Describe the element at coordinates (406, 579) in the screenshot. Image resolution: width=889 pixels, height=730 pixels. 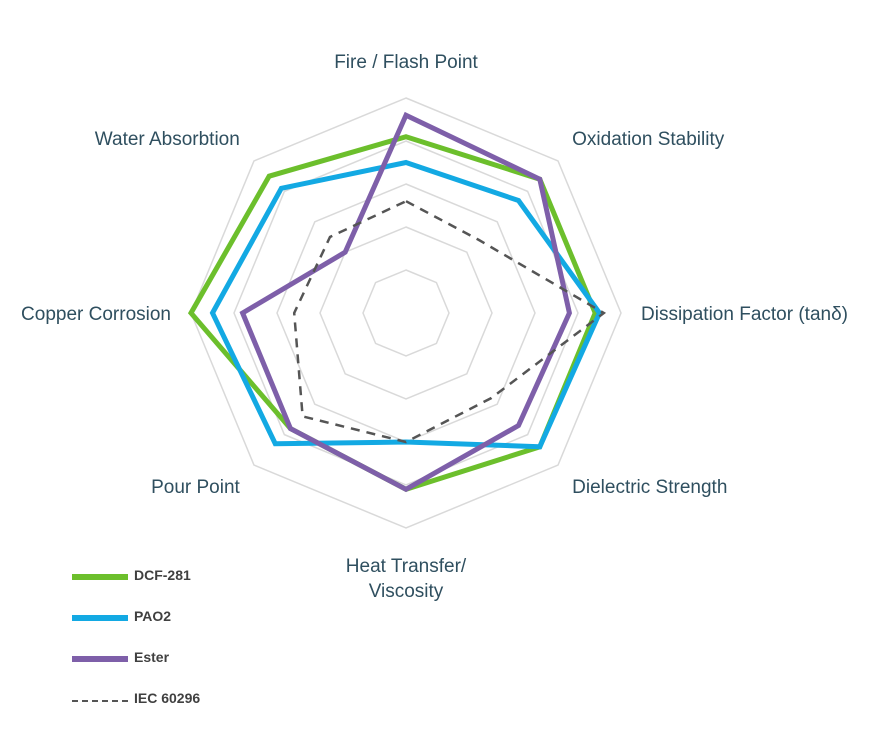
I see `axis-label-4: Heat Transfer/Viscosity` at that location.